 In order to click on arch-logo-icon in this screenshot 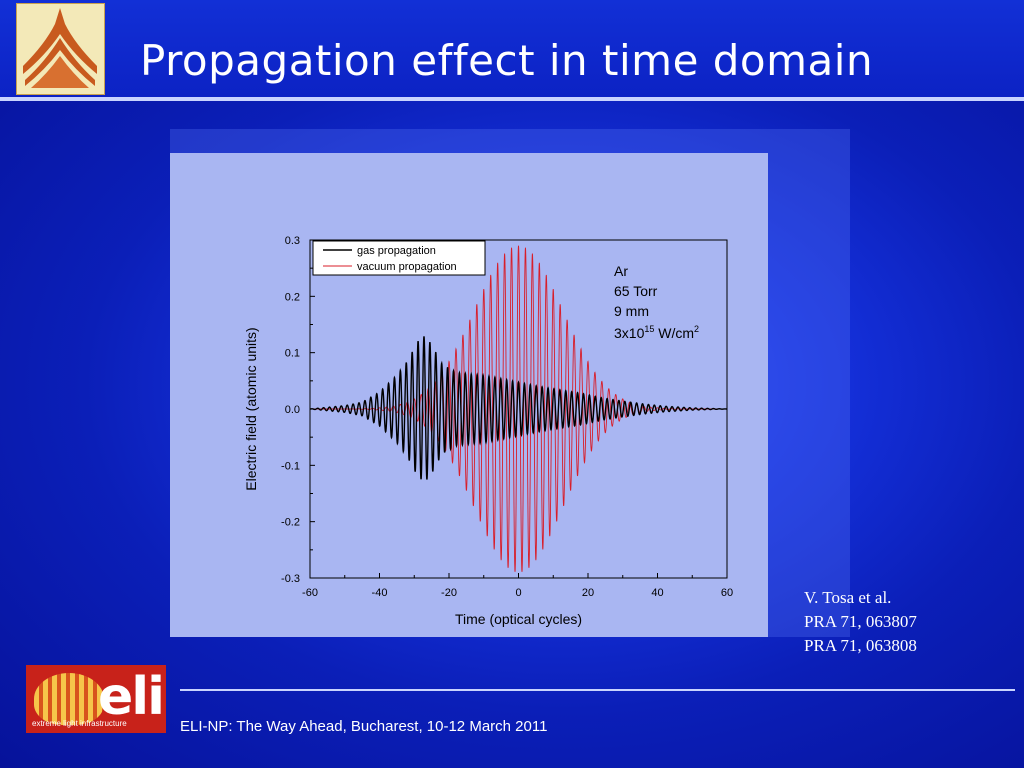, I will do `click(60, 48)`.